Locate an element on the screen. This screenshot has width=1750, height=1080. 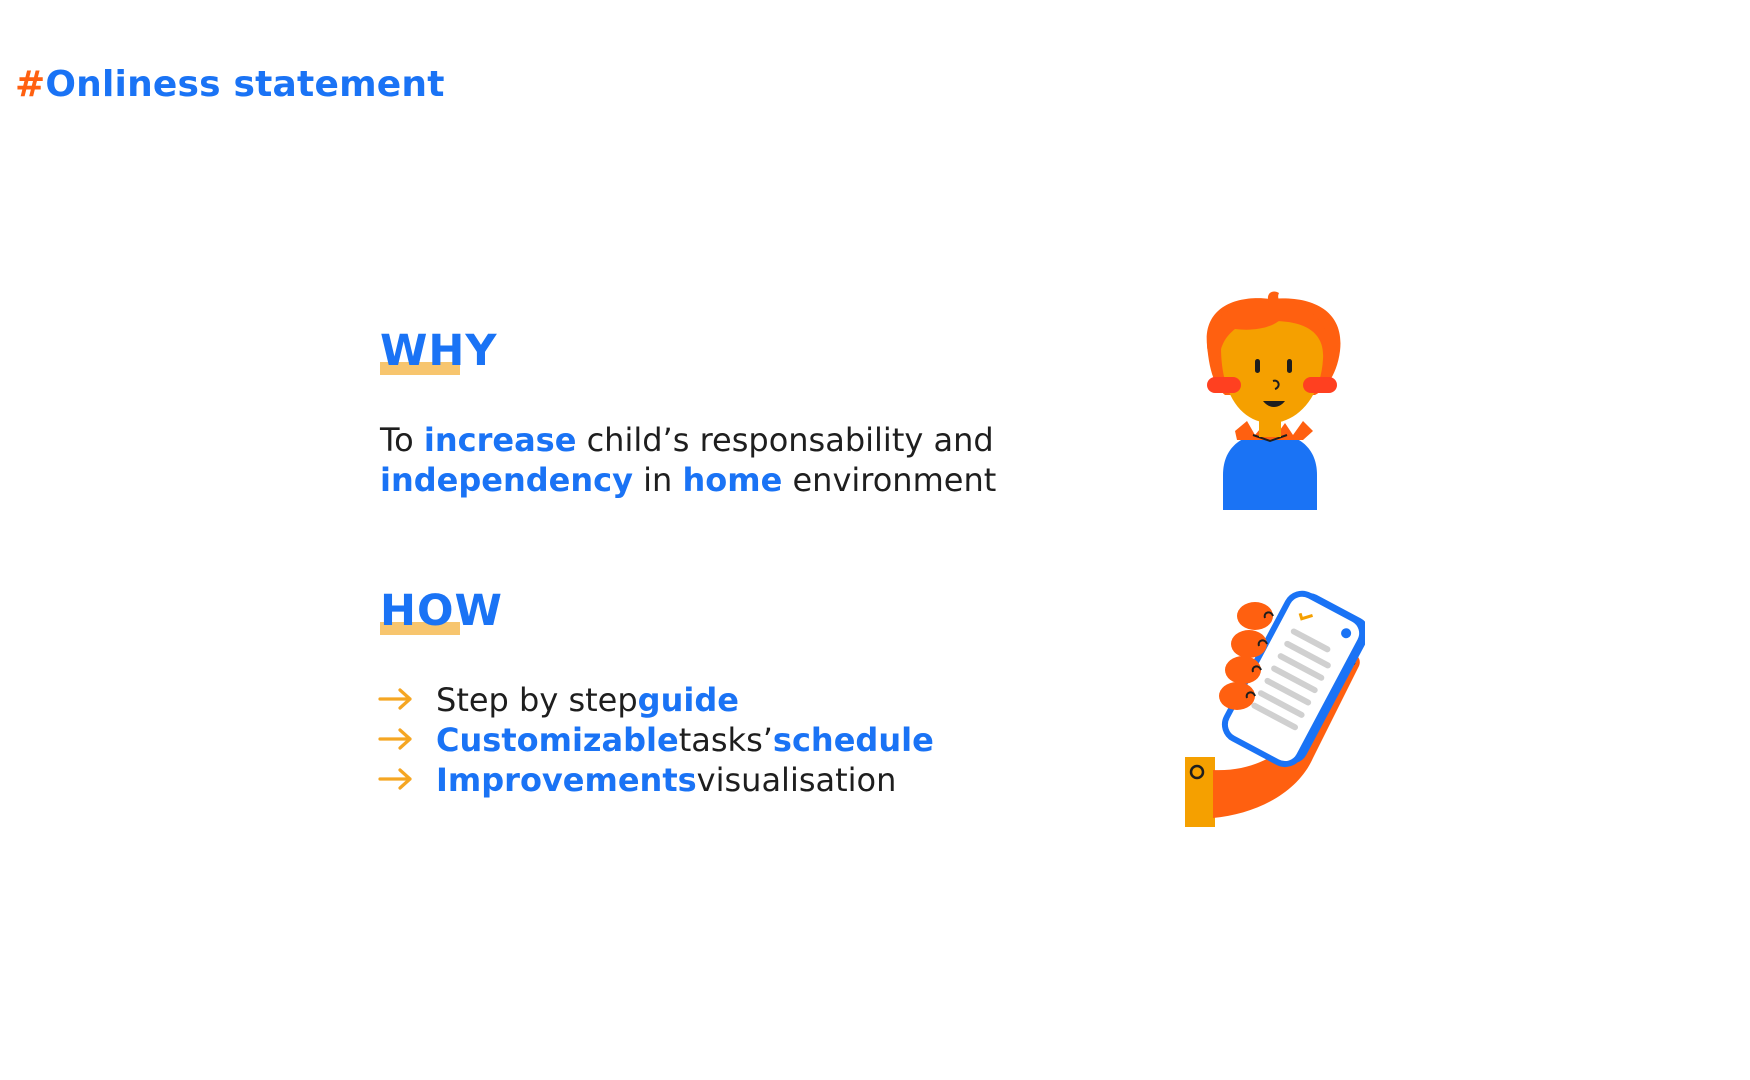
title-hash: # is located at coordinates (30, 84).